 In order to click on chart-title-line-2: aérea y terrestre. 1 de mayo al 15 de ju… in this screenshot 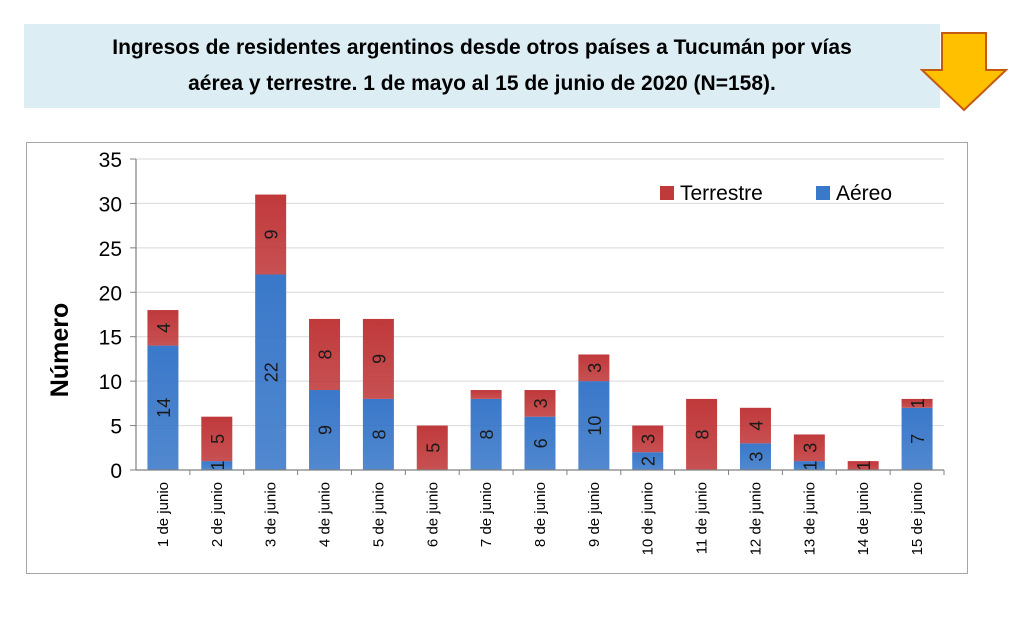, I will do `click(482, 83)`.